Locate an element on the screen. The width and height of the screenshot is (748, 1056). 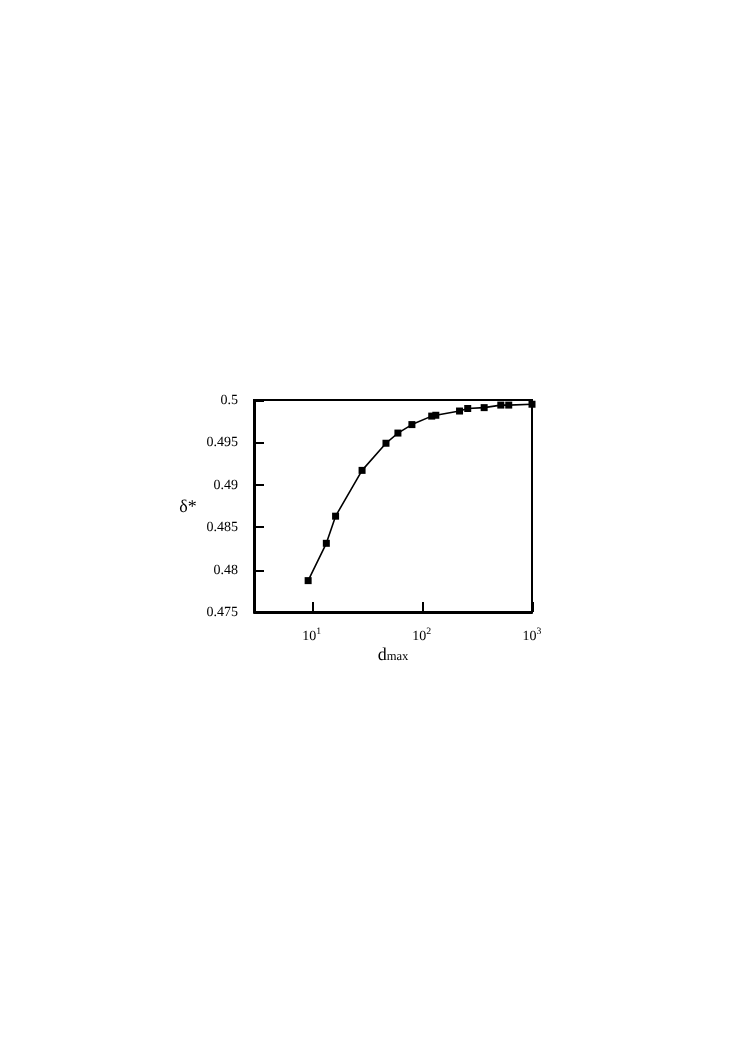
y-axis-title: δ* is located at coordinates (188, 506).